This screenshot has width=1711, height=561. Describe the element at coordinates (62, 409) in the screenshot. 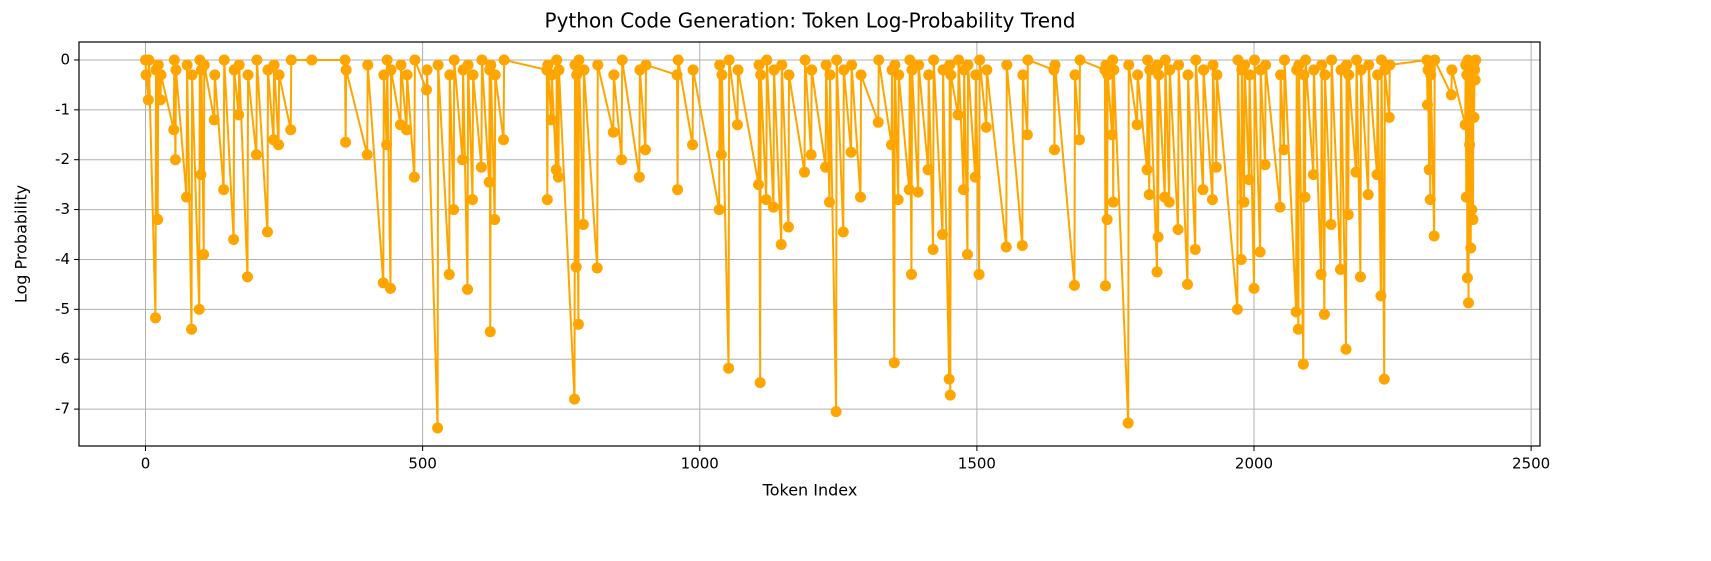

I see `y-tick-label: -7` at that location.